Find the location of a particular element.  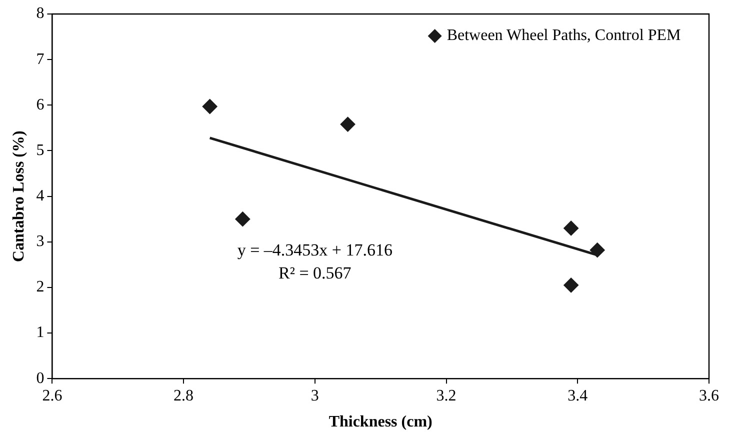

x-tick-label: 3.2 is located at coordinates (446, 395).